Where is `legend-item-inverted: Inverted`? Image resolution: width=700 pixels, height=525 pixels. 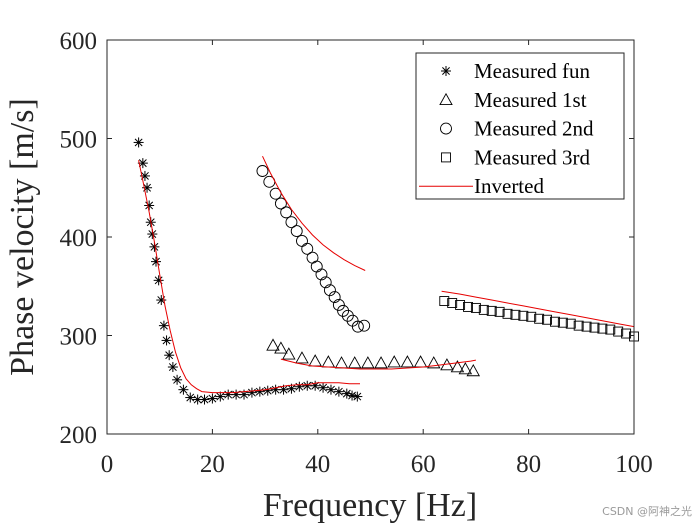
legend-item-inverted: Inverted is located at coordinates (481, 186).